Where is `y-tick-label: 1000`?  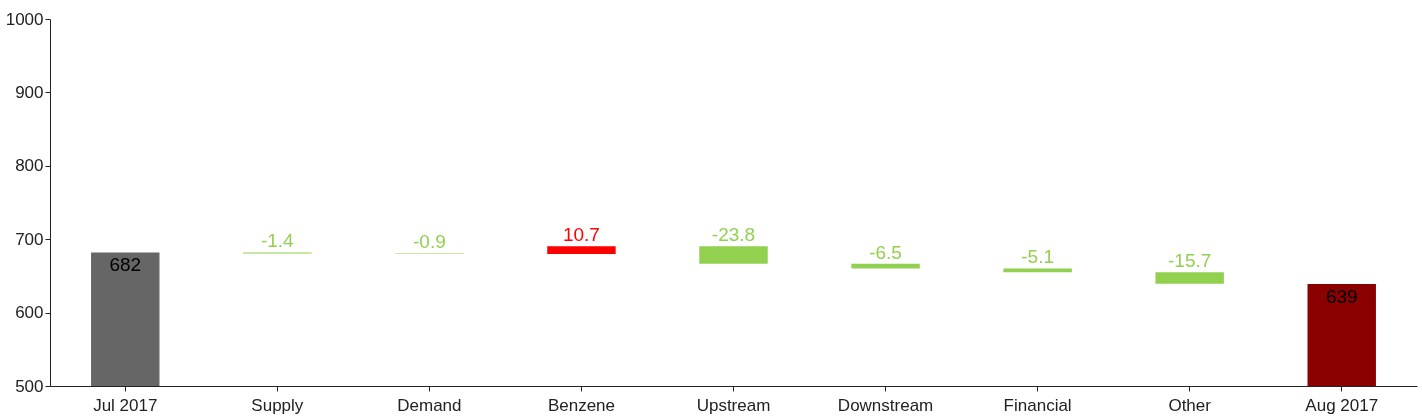
y-tick-label: 1000 is located at coordinates (24, 19).